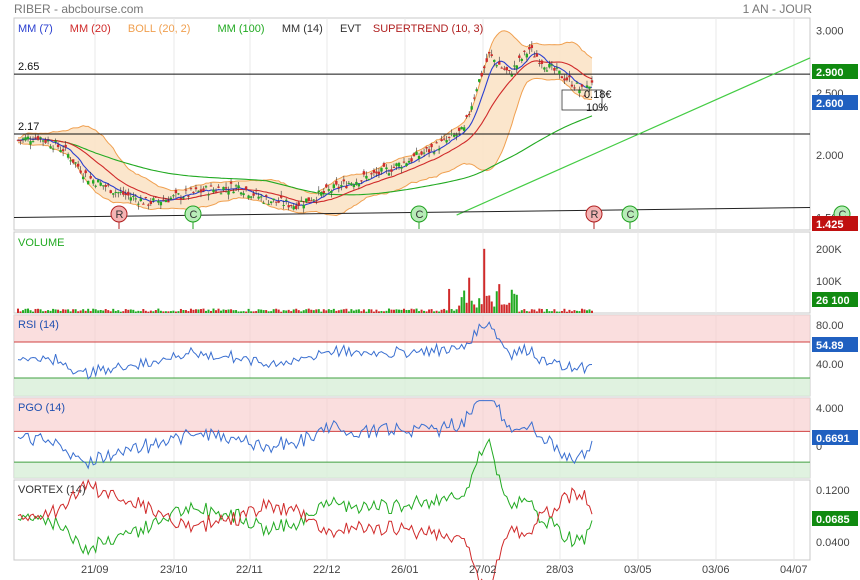  I want to click on panel-title-volume: VOLUME, so click(41, 243).